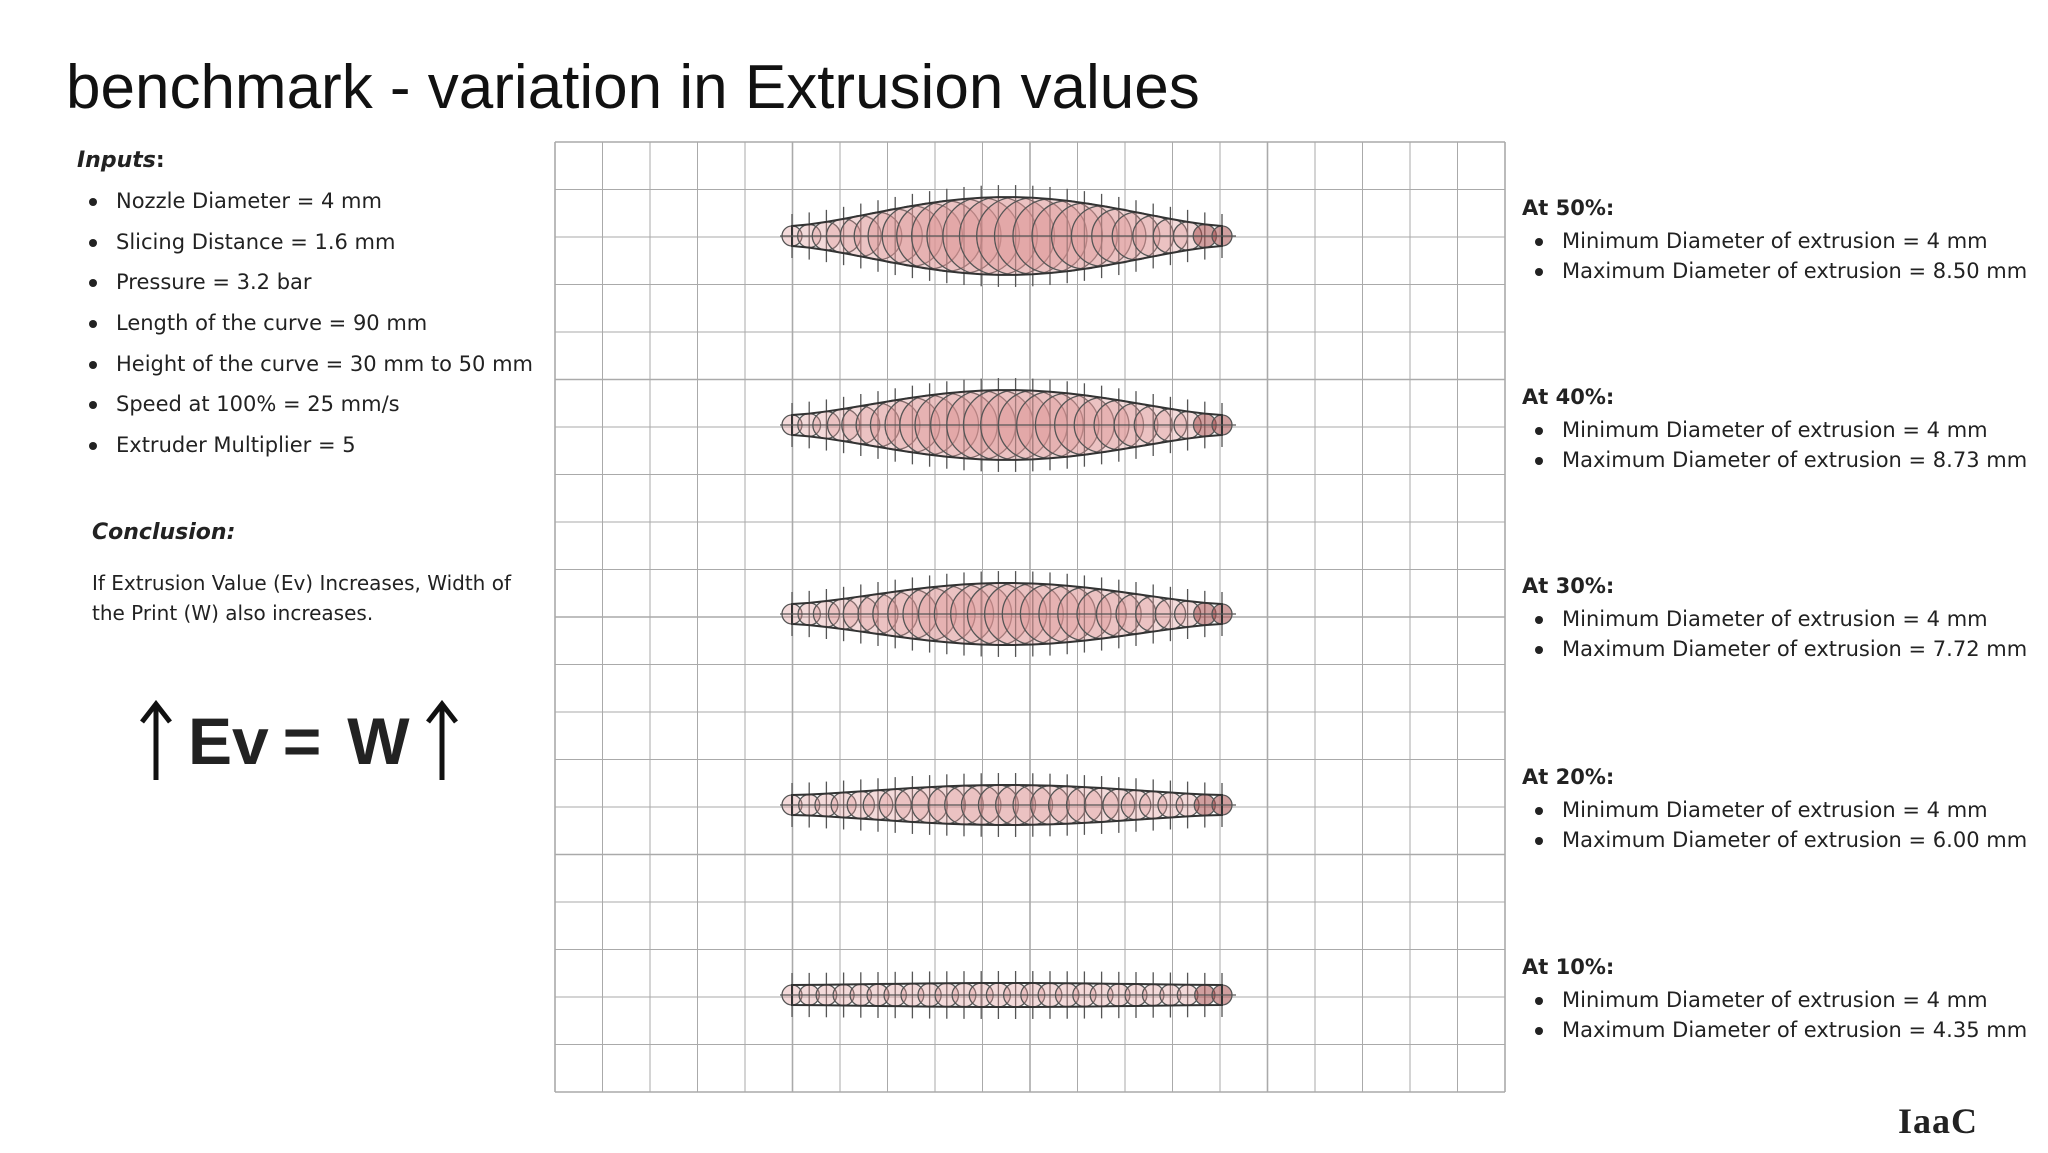 This screenshot has height=1153, width=2048. What do you see at coordinates (311, 323) in the screenshot?
I see `input-item: Length of the curve = 90 mm` at bounding box center [311, 323].